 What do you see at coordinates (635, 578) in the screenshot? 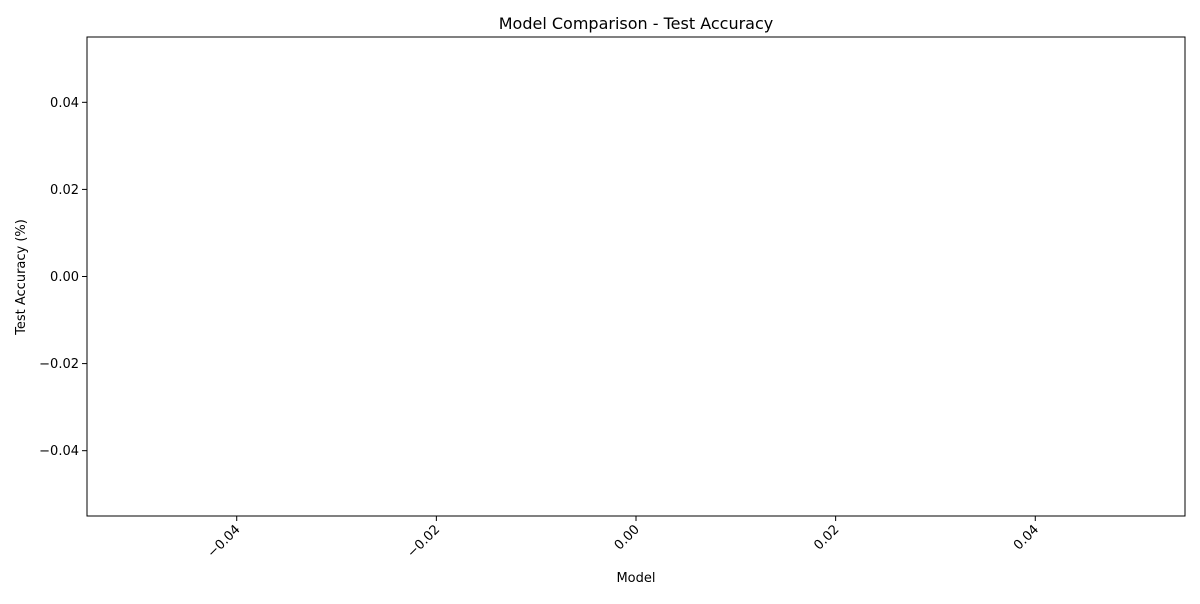
I see `x-axis-label: Model` at bounding box center [635, 578].